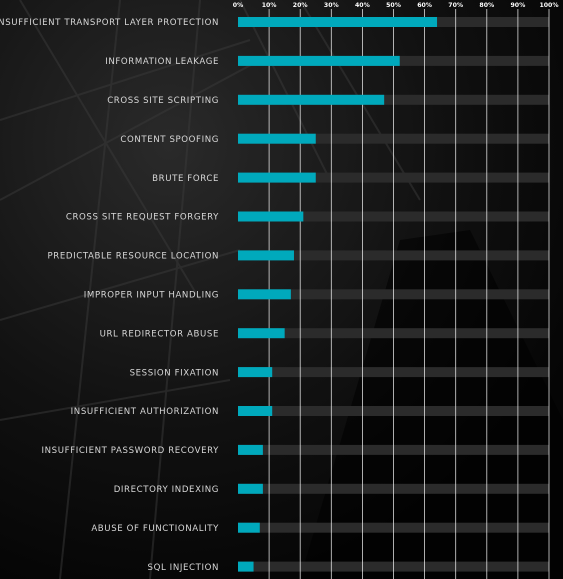 The height and width of the screenshot is (579, 563). What do you see at coordinates (166, 490) in the screenshot?
I see `category-label: DIRECTORY INDEXING` at bounding box center [166, 490].